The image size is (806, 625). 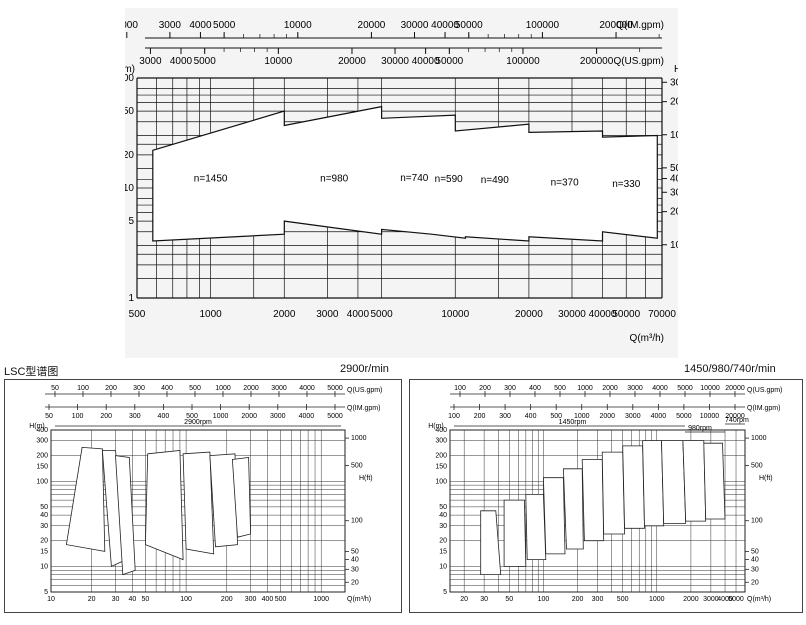 I want to click on y-left-tick-label: 5, so click(x=131, y=221).